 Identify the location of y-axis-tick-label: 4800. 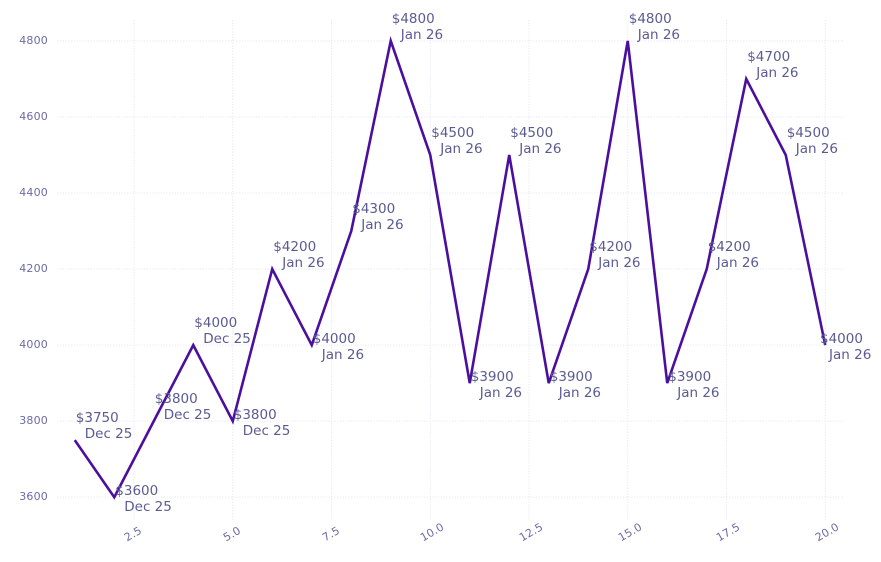
(33, 40).